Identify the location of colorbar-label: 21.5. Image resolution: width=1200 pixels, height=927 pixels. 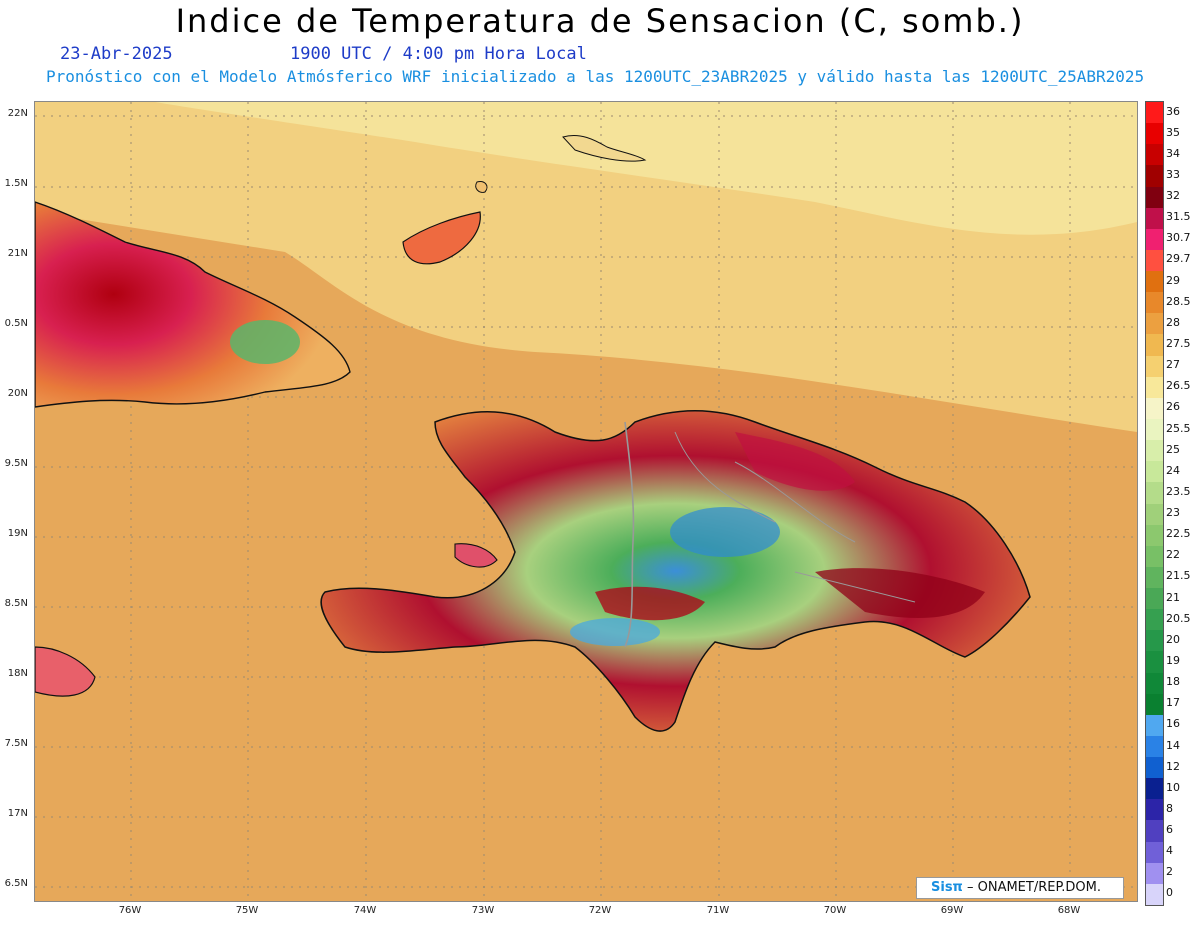
(1178, 576).